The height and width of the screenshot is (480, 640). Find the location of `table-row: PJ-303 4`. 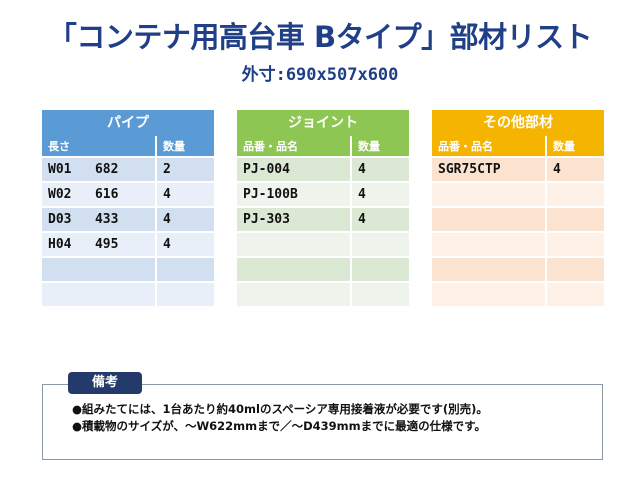

table-row: PJ-303 4 is located at coordinates (323, 220).